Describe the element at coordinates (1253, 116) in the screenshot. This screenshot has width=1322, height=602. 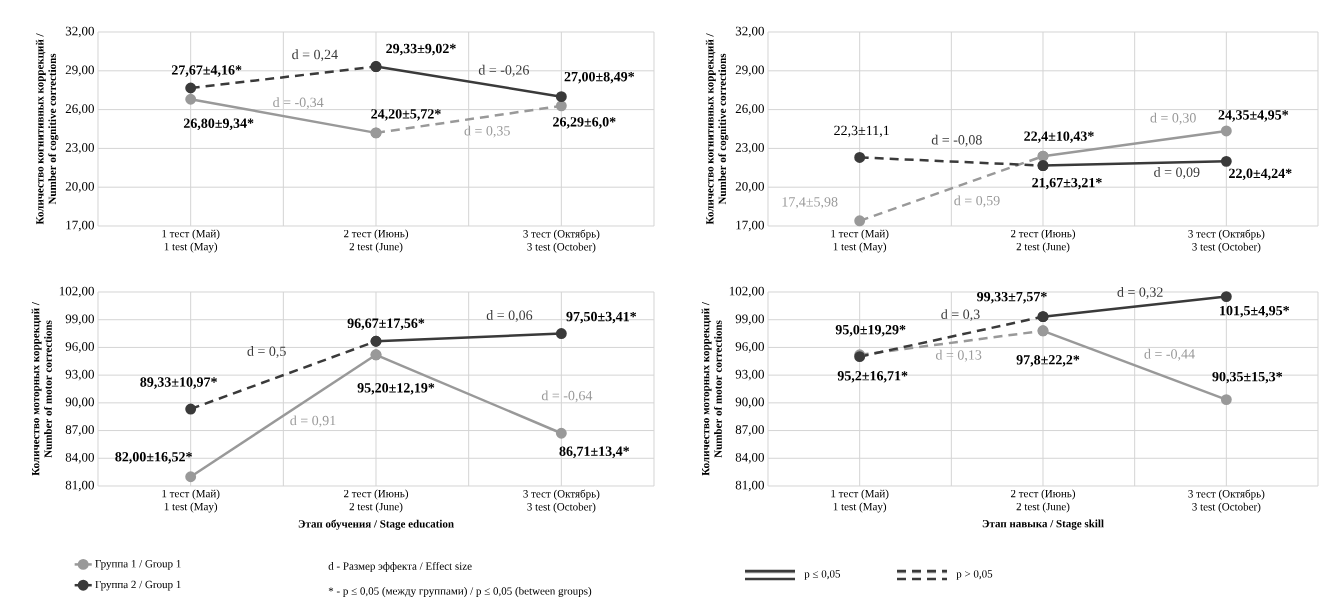
I see `data-label: 24,35±4,95*` at that location.